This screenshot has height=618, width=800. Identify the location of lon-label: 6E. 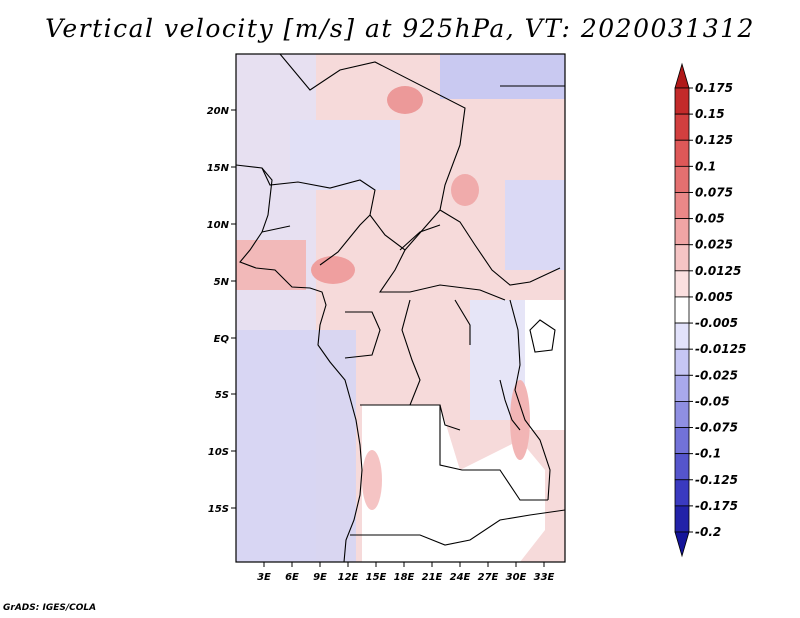
(292, 577).